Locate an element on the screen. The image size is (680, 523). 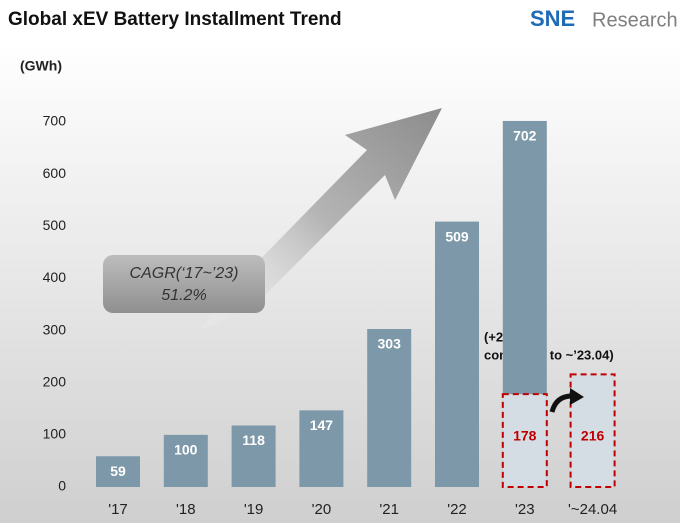
x-tick-label: '18 is located at coordinates (186, 509).